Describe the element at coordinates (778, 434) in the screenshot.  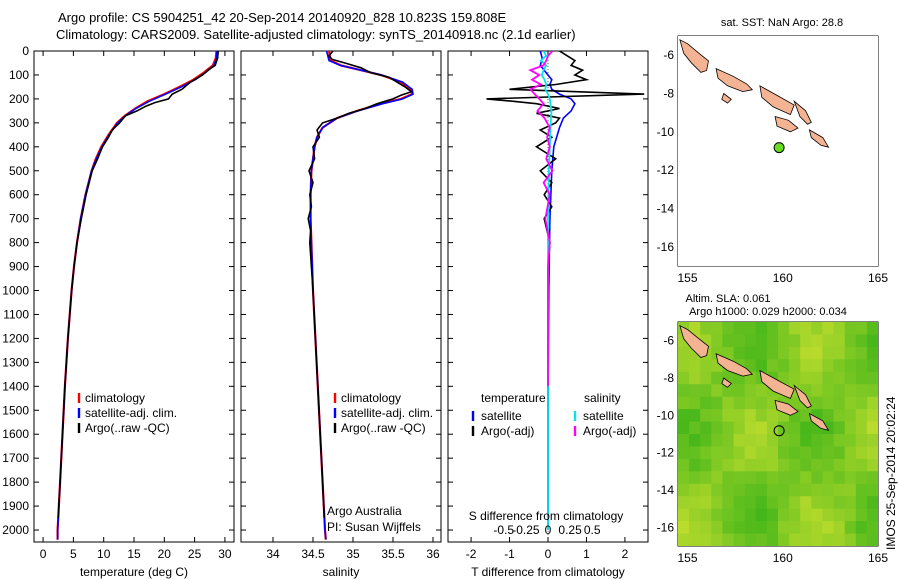
I see `sla-map-content` at that location.